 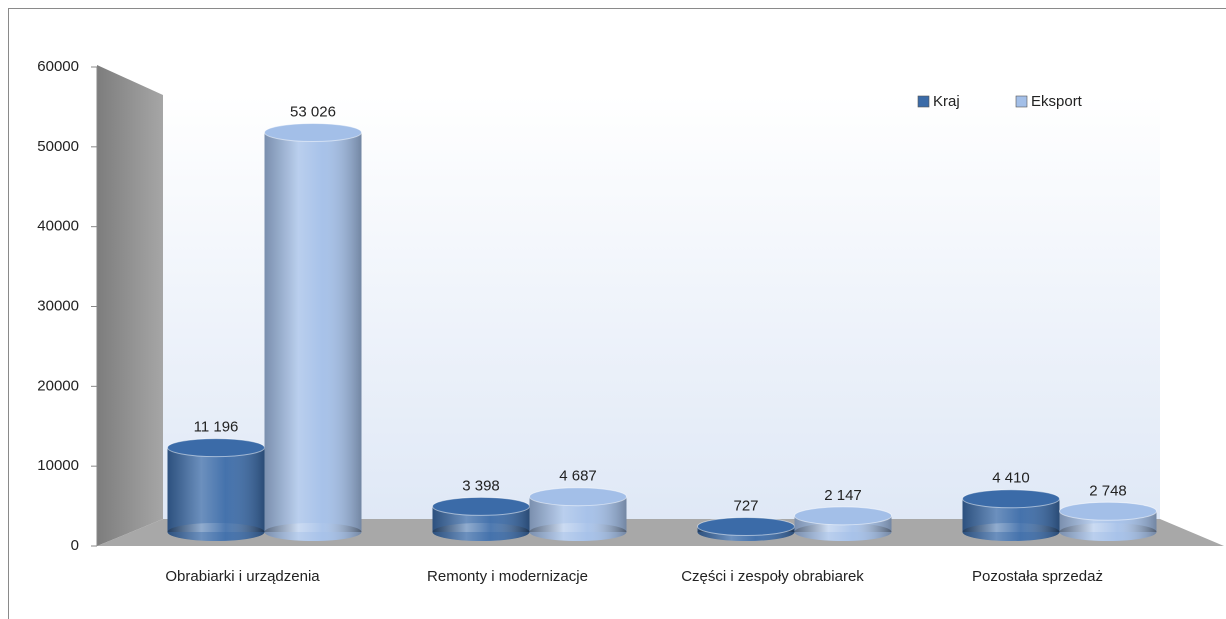 I want to click on x-tick-label: Remonty i modernizacje, so click(x=507, y=576).